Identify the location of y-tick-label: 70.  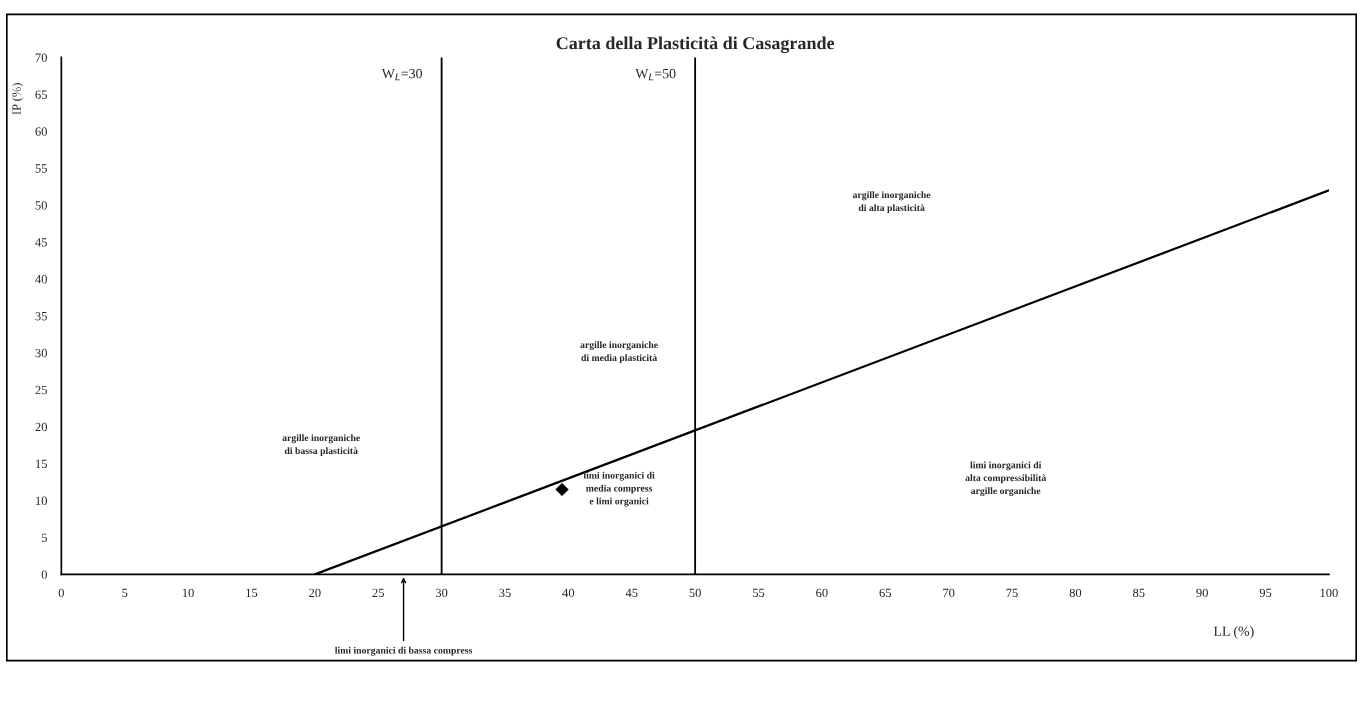
(41, 57).